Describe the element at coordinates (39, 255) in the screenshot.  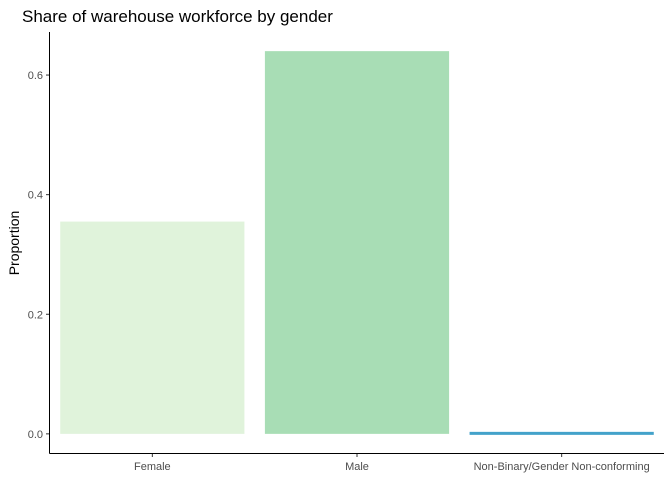
I see `y-axis-ticks: 0.0 0.2 0.4 0.6` at that location.